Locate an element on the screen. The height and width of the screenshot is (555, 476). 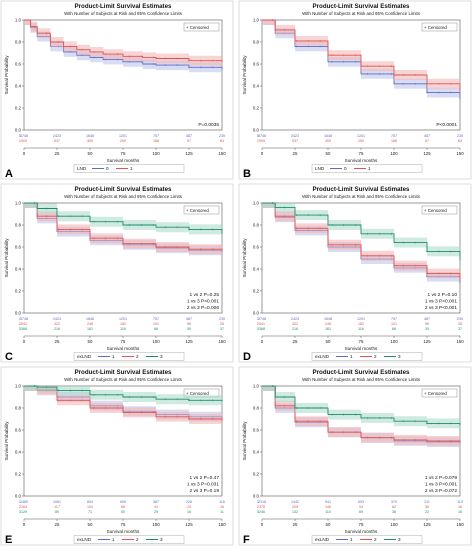
legend-entry: 2 is located at coordinates (375, 356).